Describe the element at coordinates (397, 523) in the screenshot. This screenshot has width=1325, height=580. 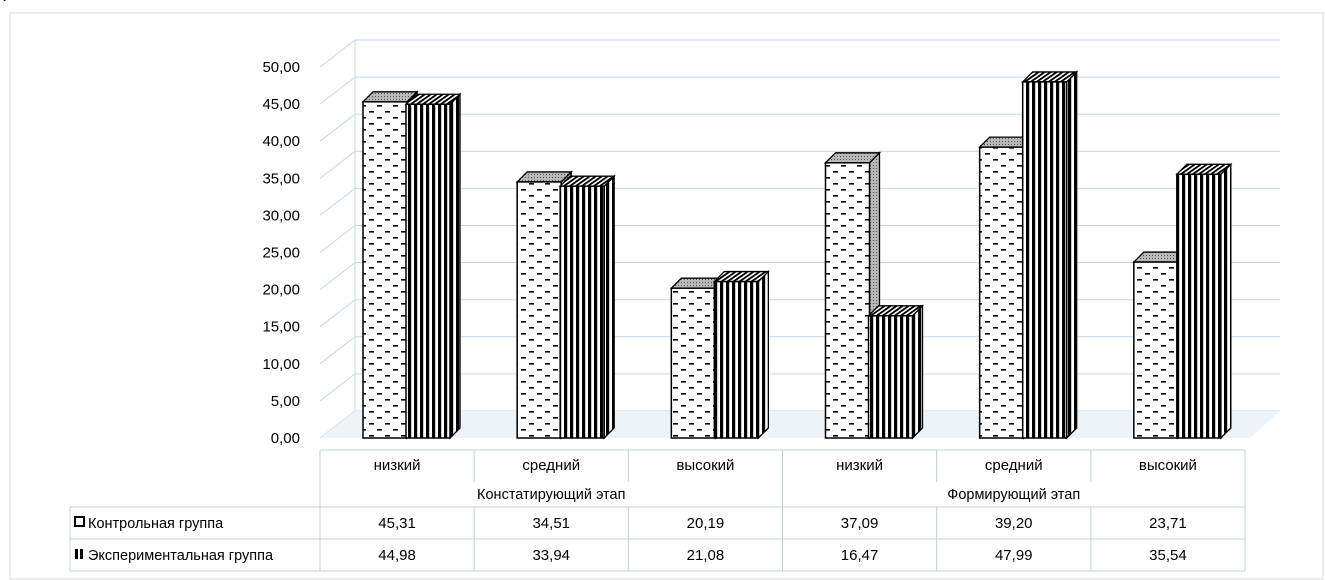
I see `data-value-label: 45,31` at that location.